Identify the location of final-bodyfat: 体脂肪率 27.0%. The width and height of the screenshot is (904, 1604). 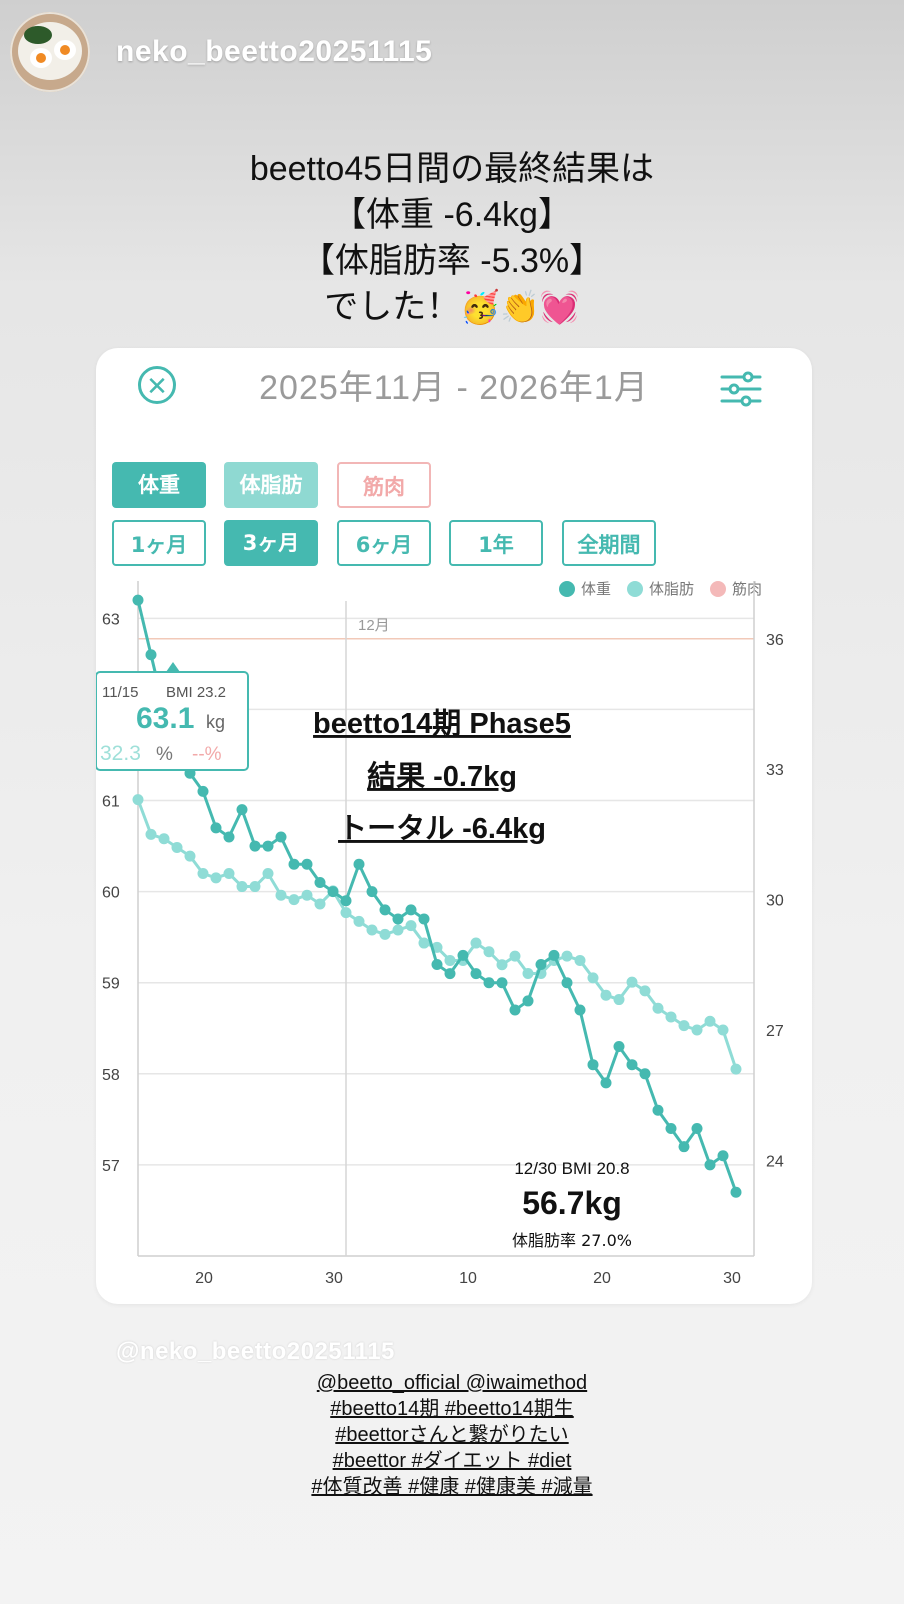
(572, 1240).